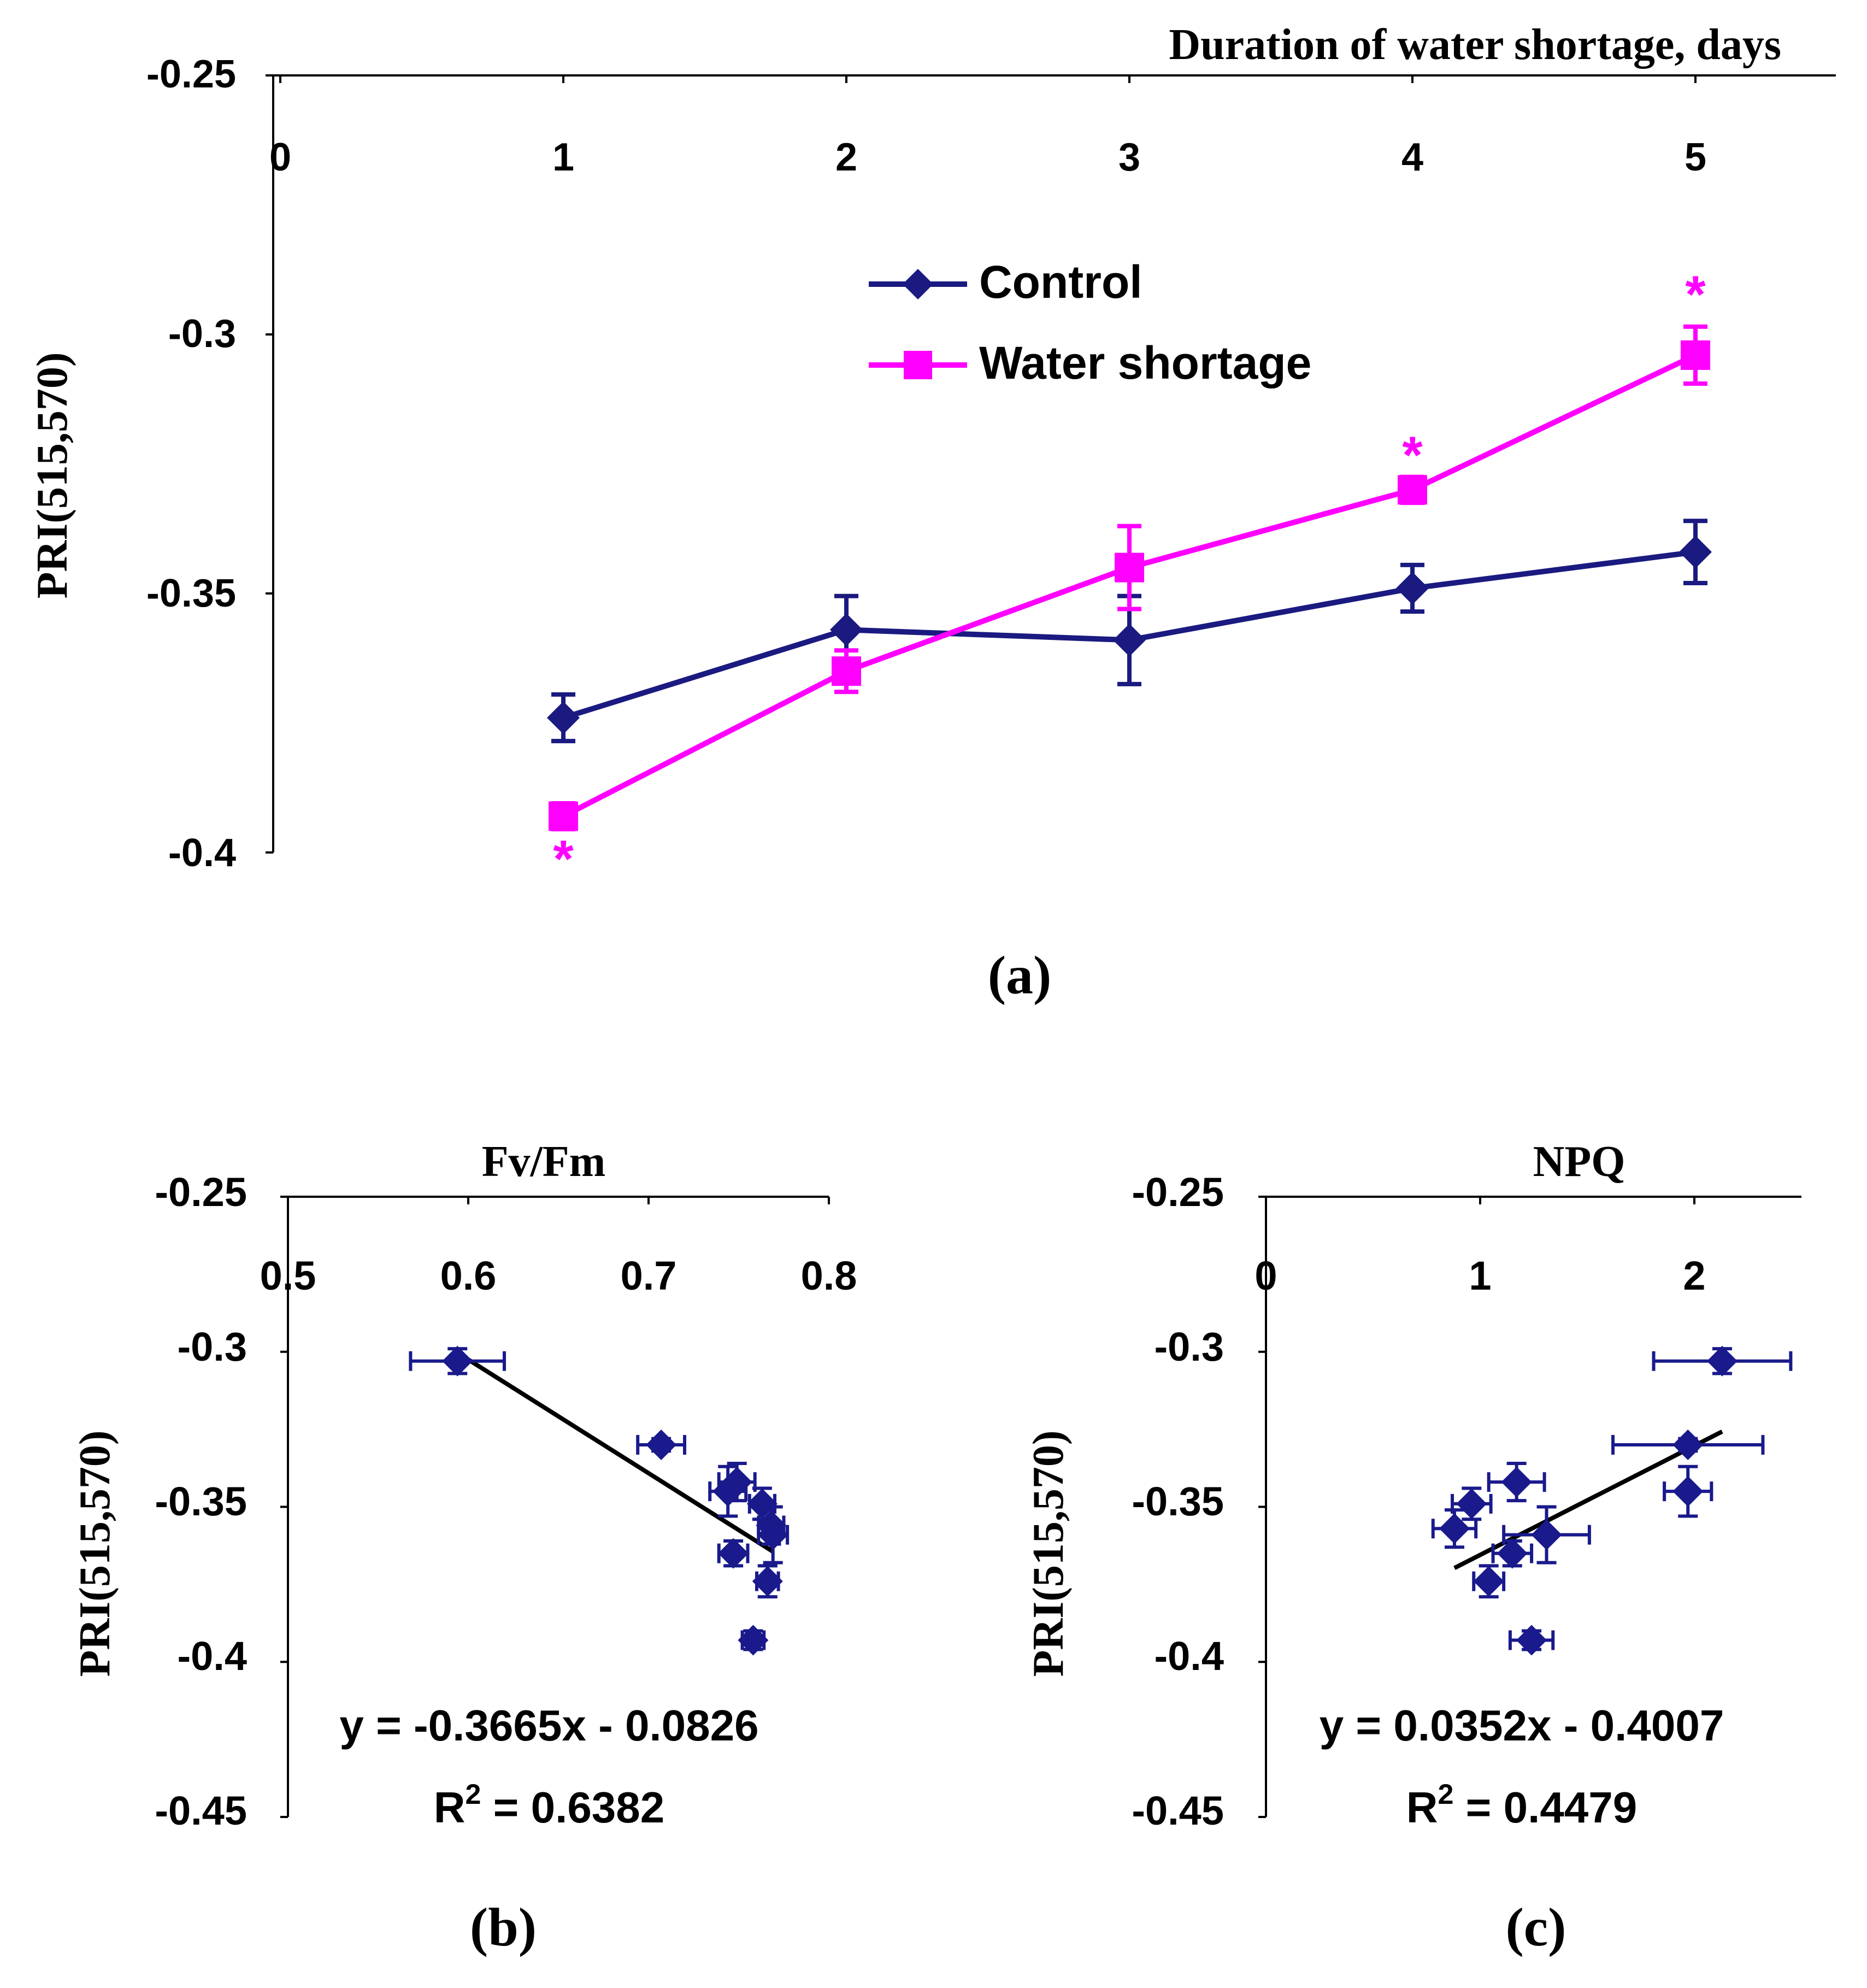  I want to click on panel-c-points, so click(1612, 1500).